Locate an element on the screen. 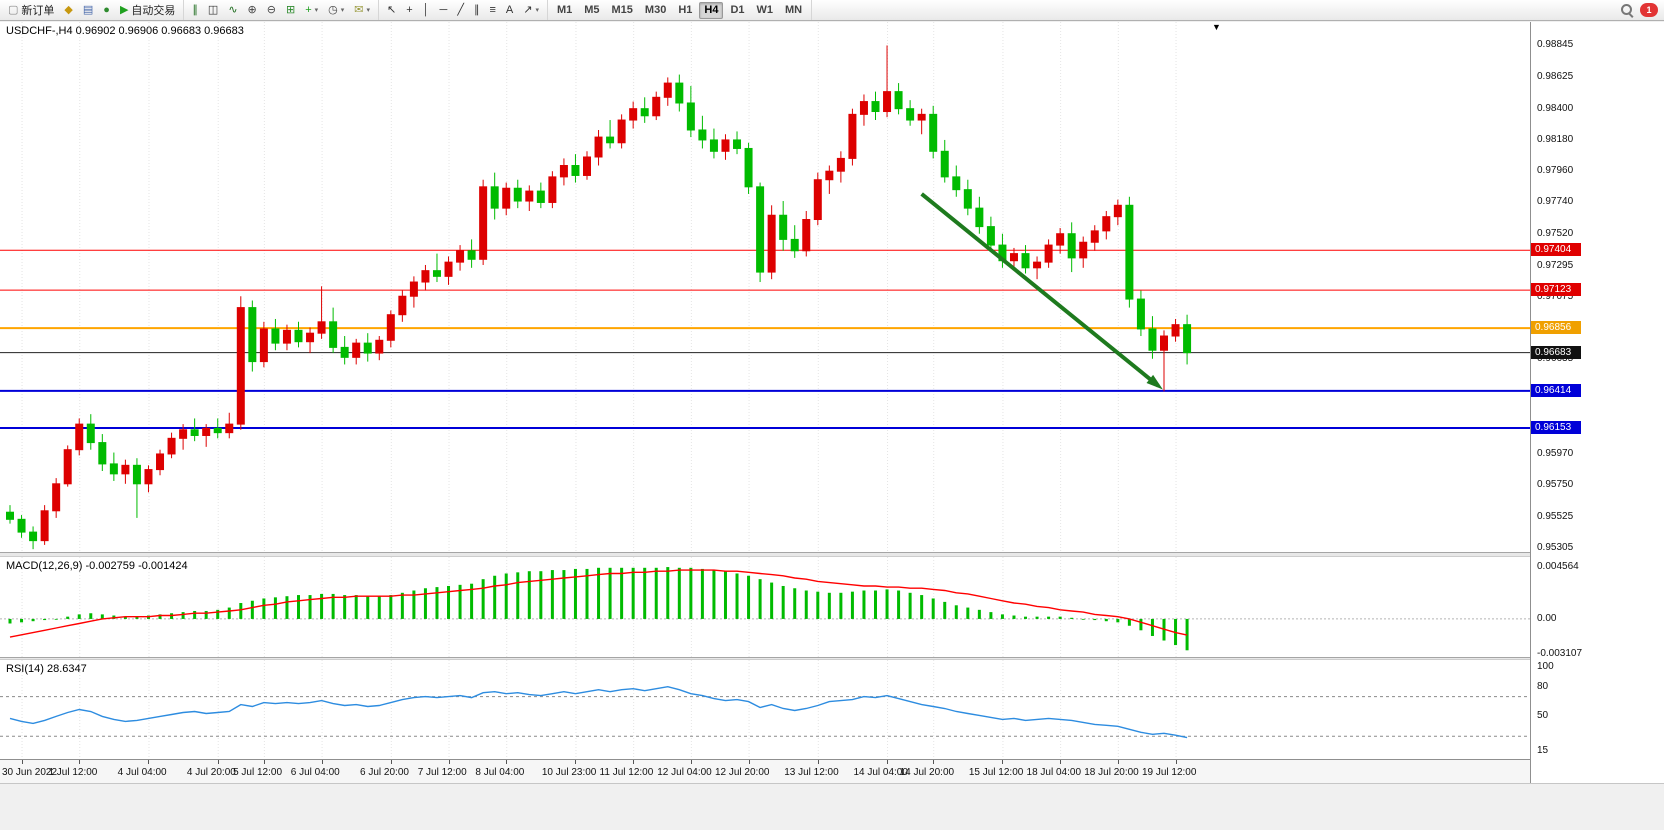 The image size is (1664, 830). candlestick-chart-button: ◫ is located at coordinates (213, 10).